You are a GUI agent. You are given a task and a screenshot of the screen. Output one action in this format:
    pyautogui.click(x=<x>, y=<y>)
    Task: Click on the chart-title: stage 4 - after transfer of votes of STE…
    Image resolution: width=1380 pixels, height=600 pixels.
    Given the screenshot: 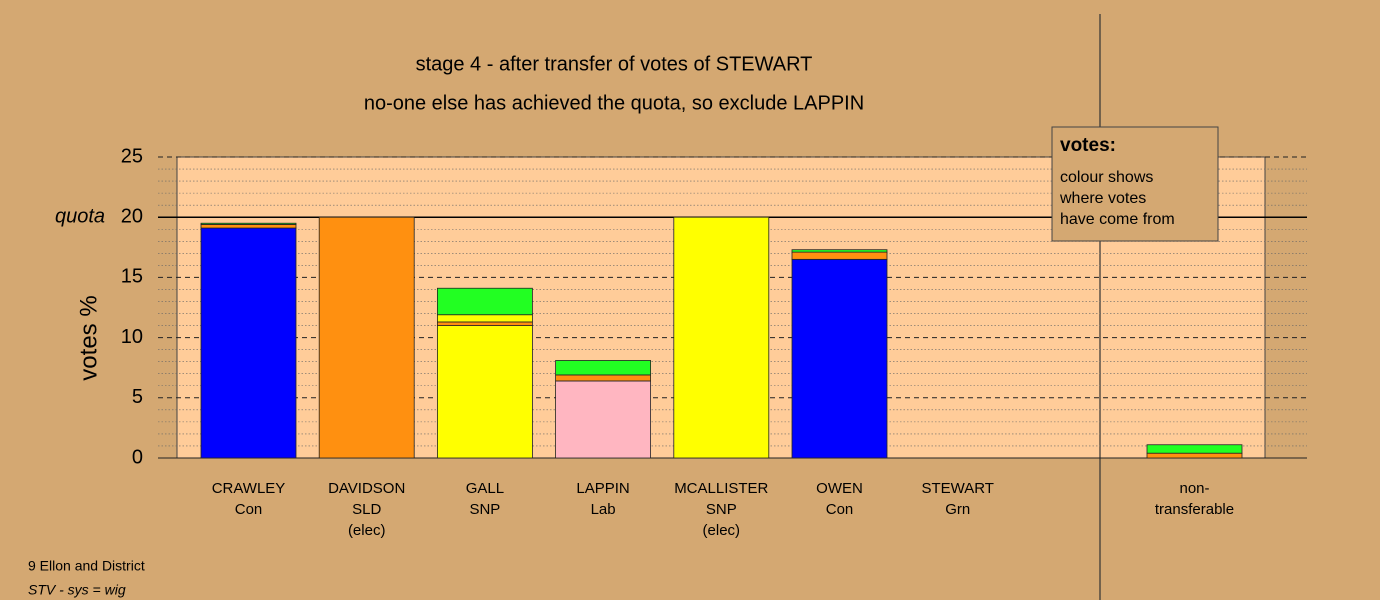 What is the action you would take?
    pyautogui.click(x=614, y=64)
    